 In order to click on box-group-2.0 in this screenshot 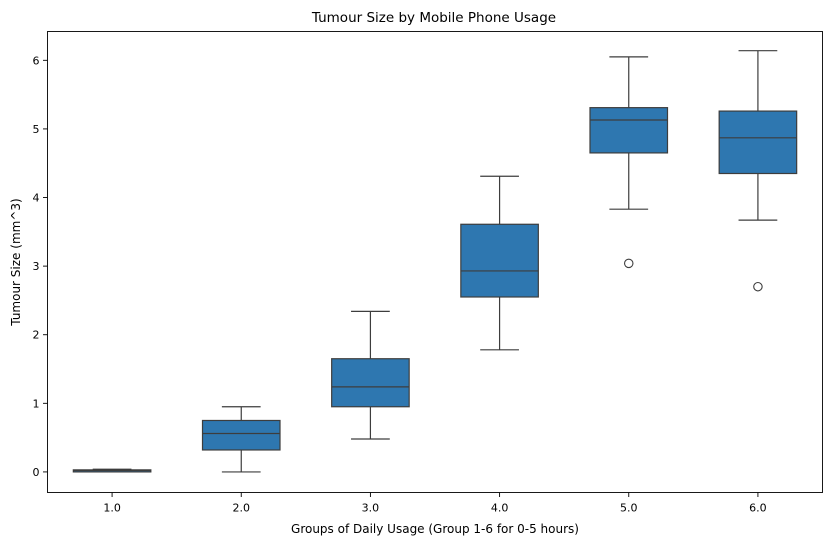, I will do `click(241, 439)`.